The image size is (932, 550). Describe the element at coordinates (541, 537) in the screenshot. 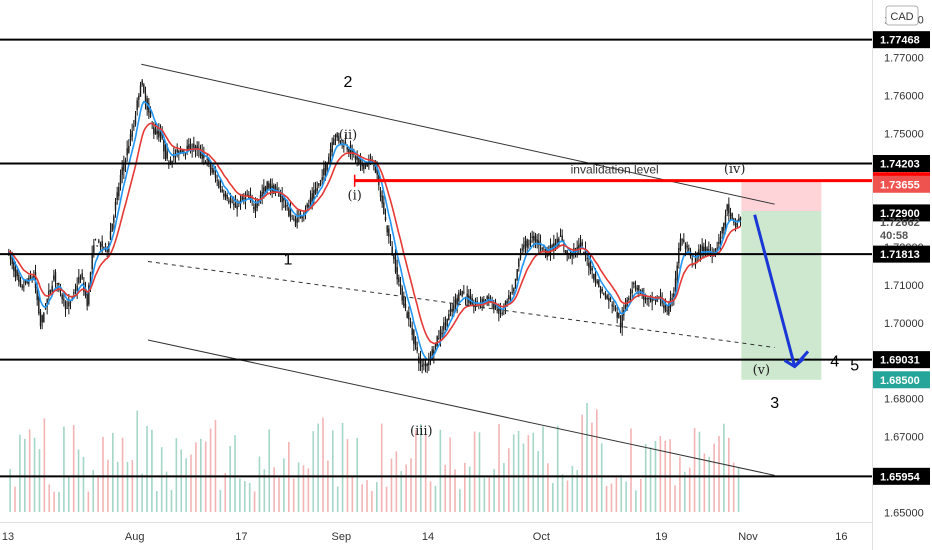

I see `time-tick-label: Oct` at that location.